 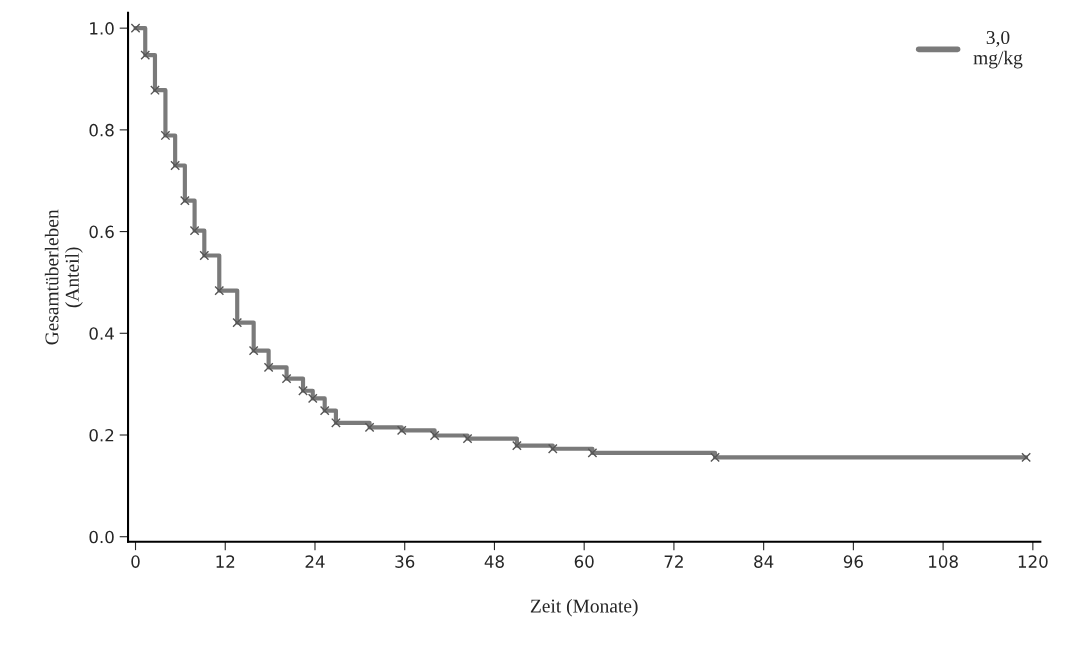 I want to click on y-tick-label: 0.0, so click(x=101, y=537).